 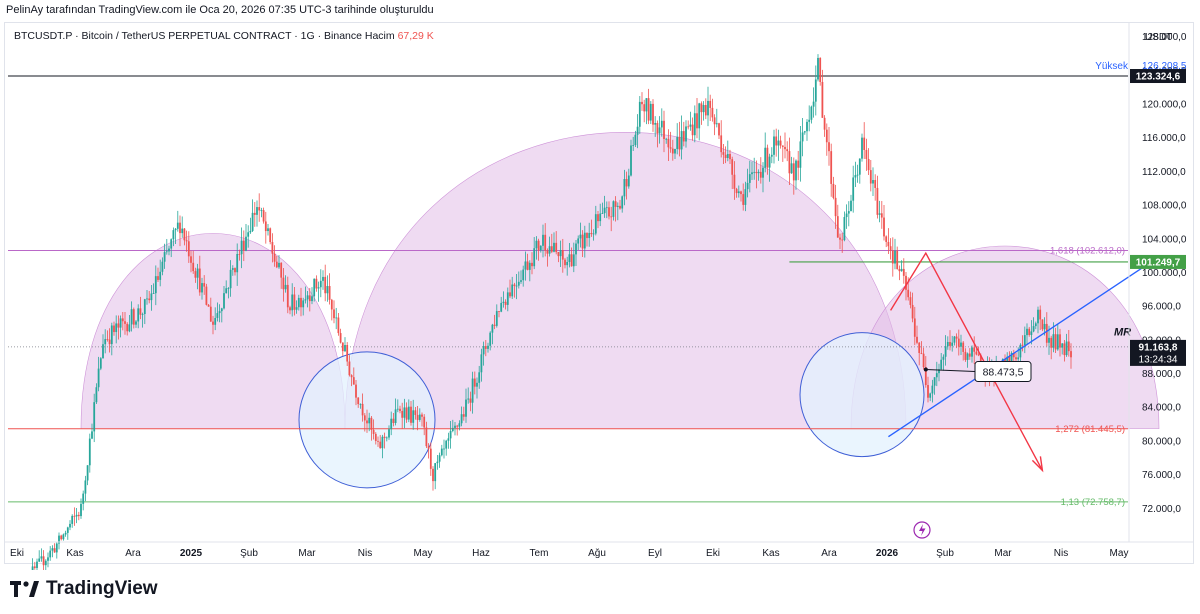 I want to click on fib-label-fib-1618: 1,618 (102.612,0), so click(x=1087, y=250).